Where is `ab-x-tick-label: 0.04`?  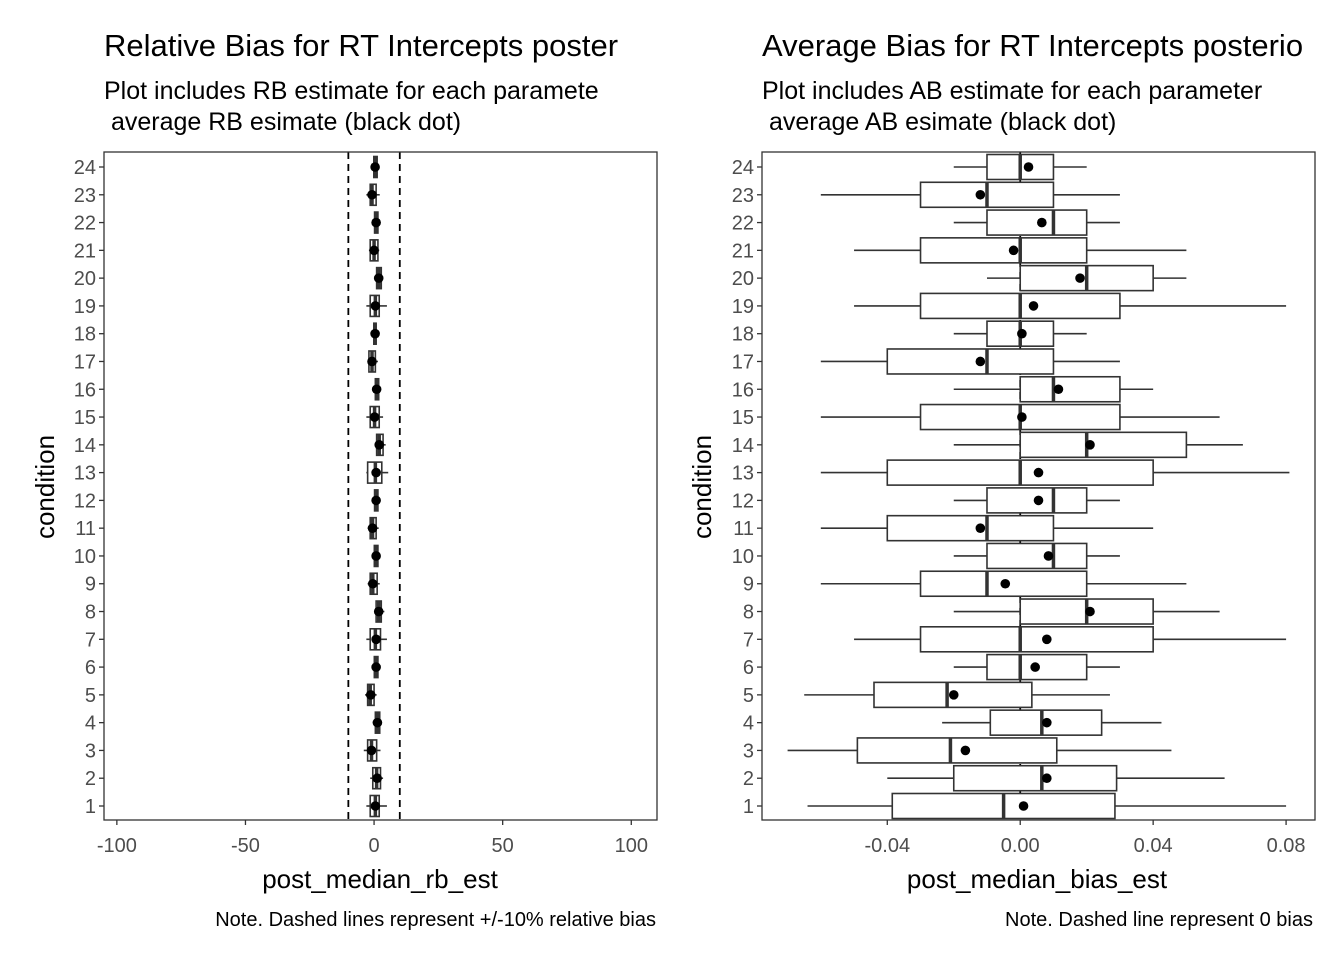 ab-x-tick-label: 0.04 is located at coordinates (1153, 846).